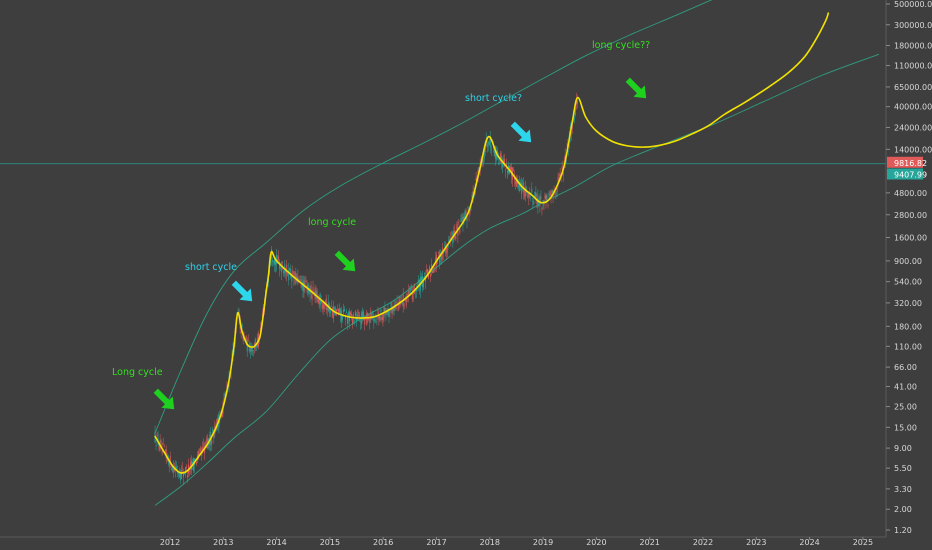 This screenshot has width=932, height=550. Describe the element at coordinates (910, 193) in the screenshot. I see `y-tick-label: 4800.00` at that location.